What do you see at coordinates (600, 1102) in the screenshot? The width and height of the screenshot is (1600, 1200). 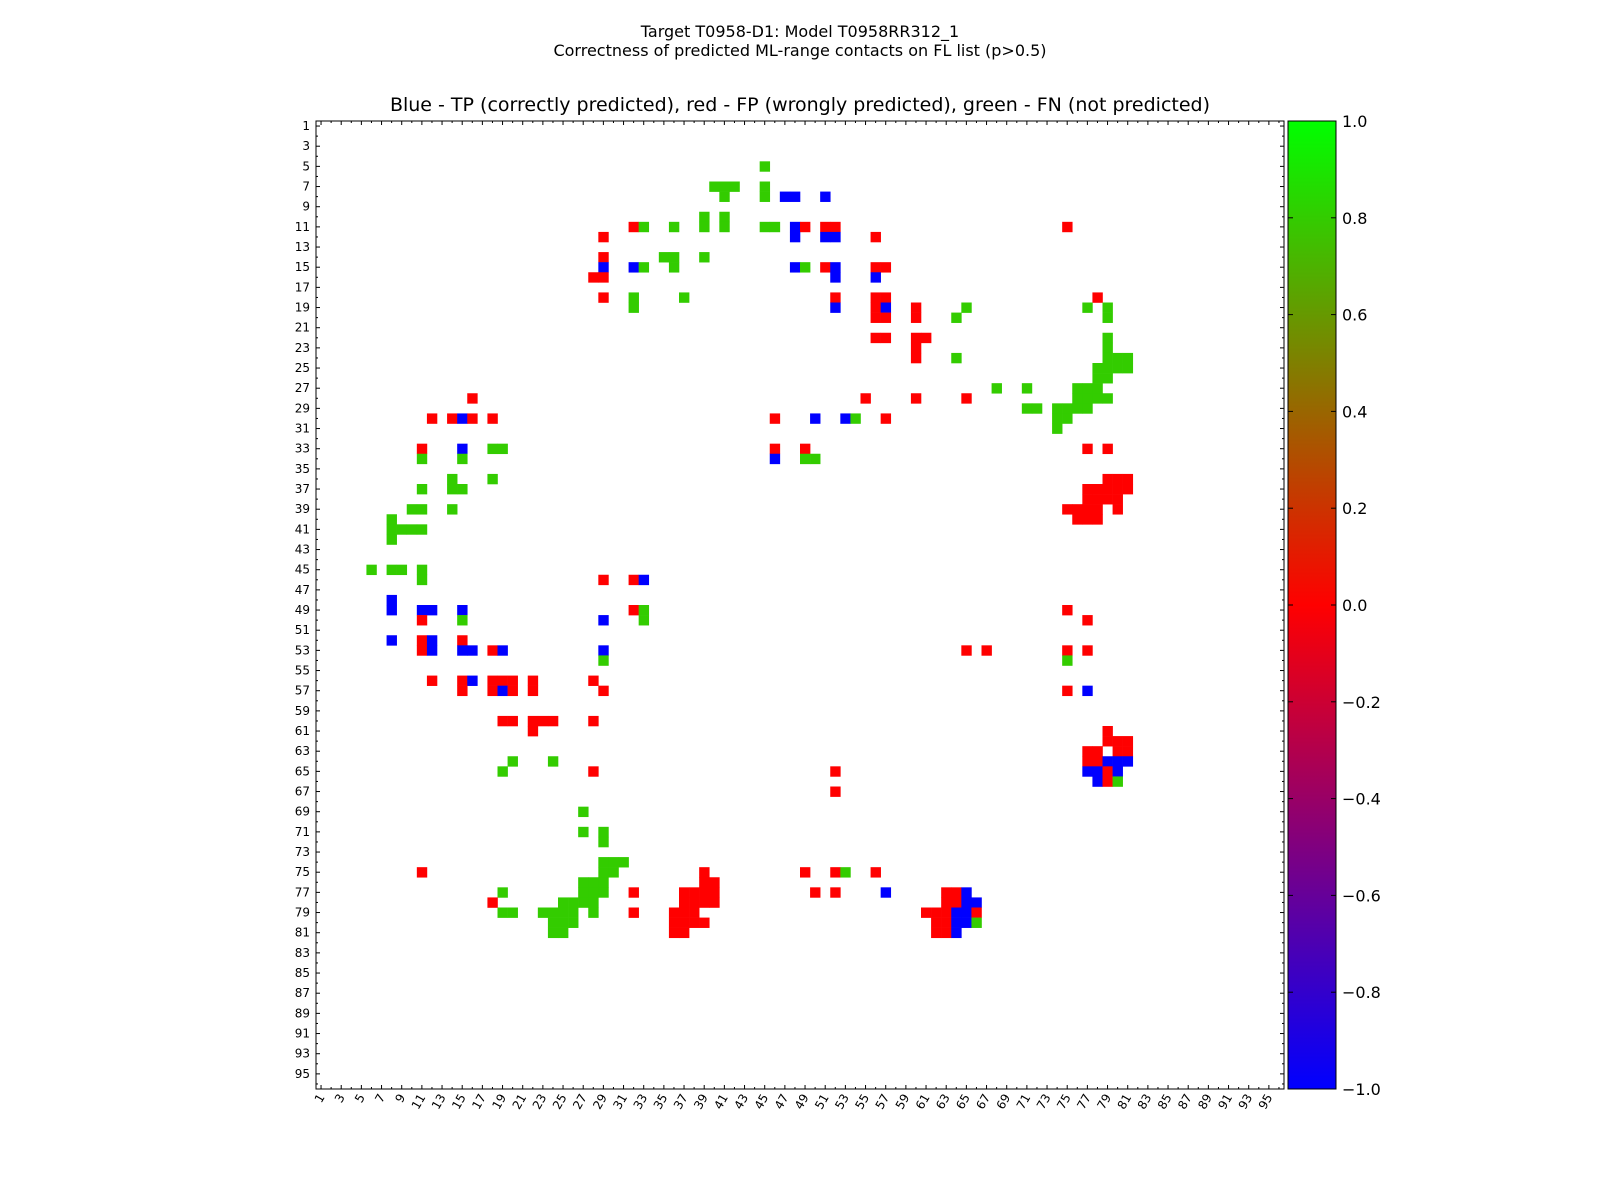 I see `x-tick-label: 29` at bounding box center [600, 1102].